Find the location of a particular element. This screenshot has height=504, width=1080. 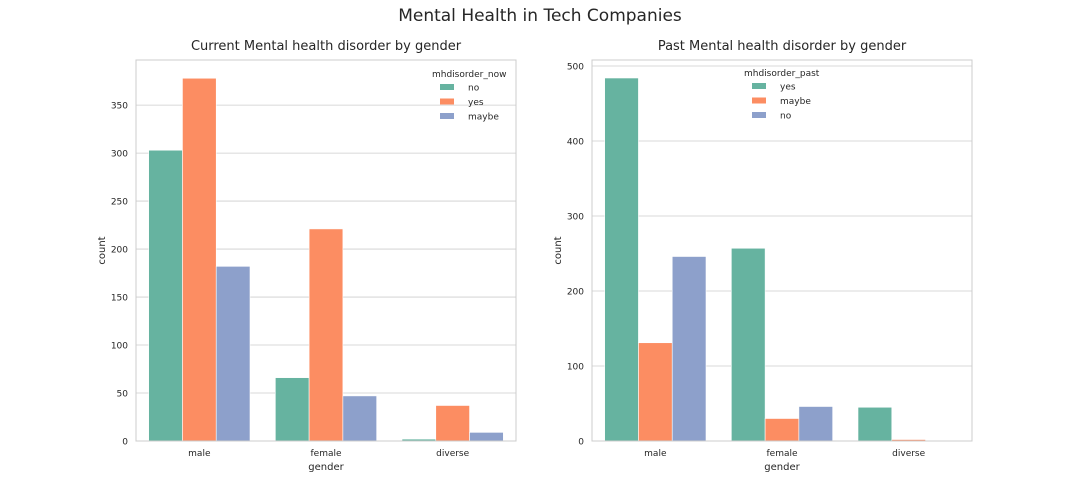

y-tick-label: 400 is located at coordinates (575, 143).